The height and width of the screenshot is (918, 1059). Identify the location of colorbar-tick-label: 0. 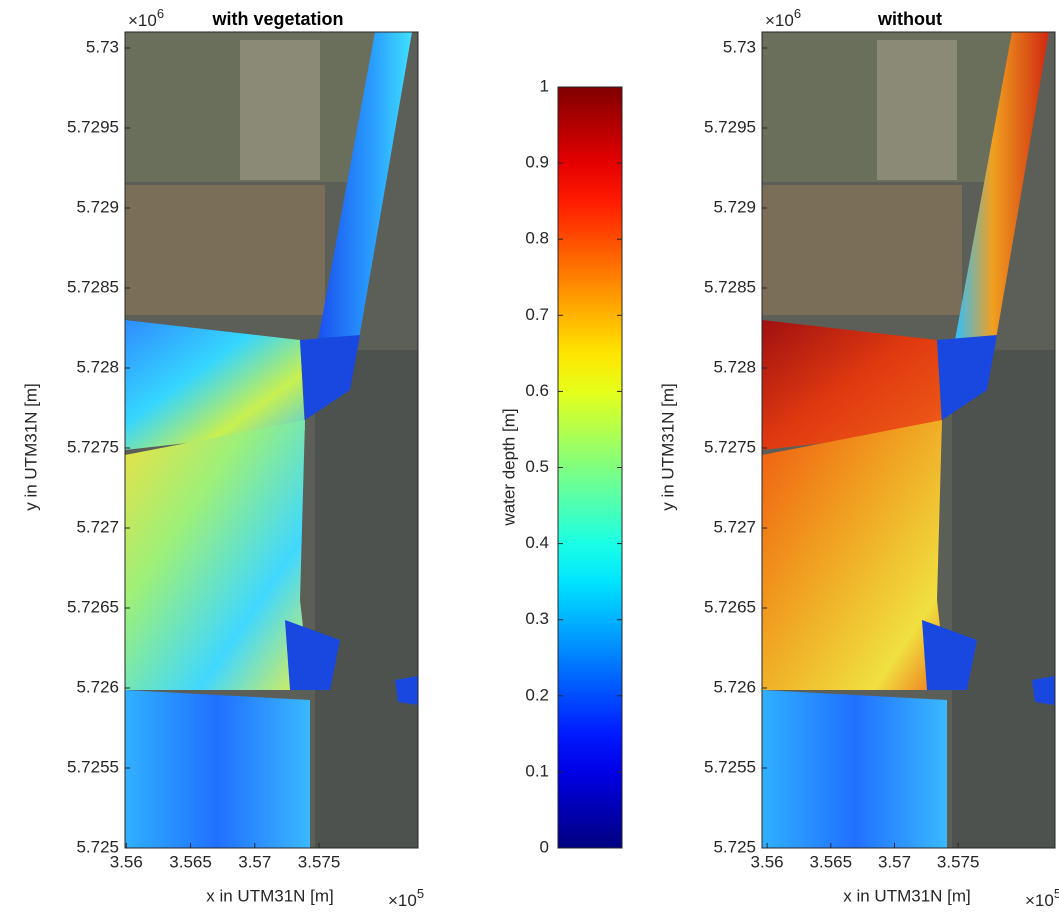
(544, 846).